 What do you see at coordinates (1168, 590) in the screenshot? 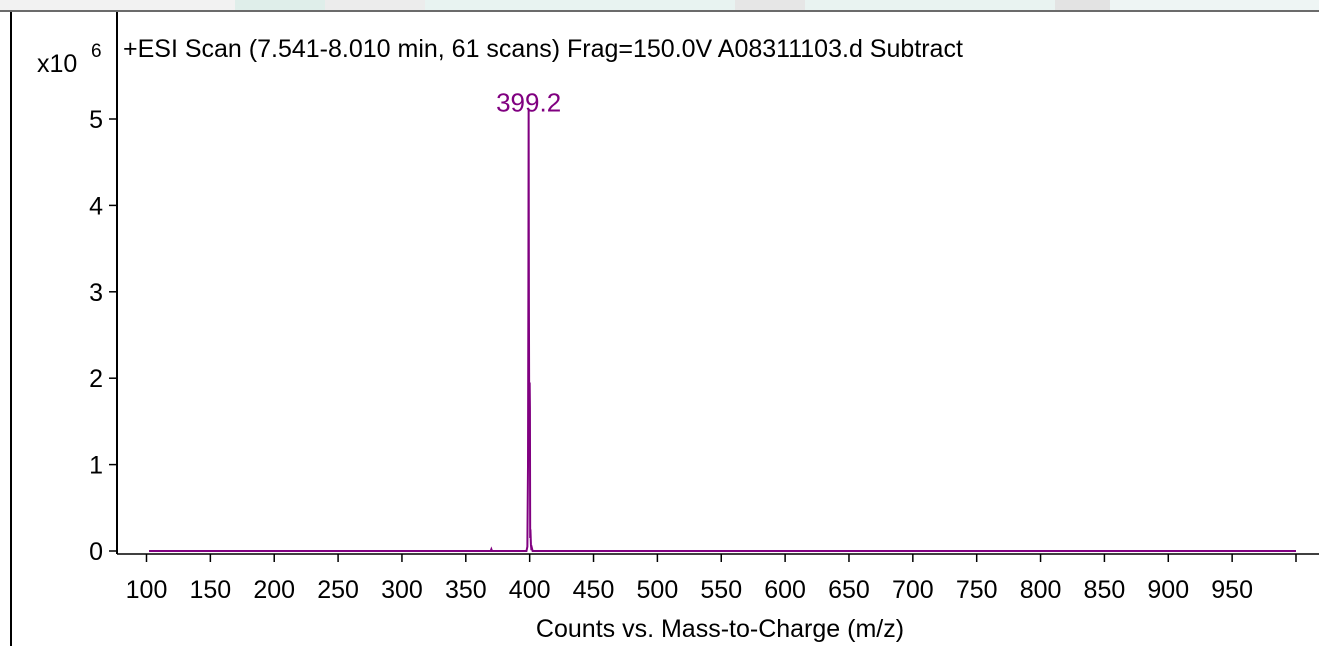
I see `x-tick-label: 900` at bounding box center [1168, 590].